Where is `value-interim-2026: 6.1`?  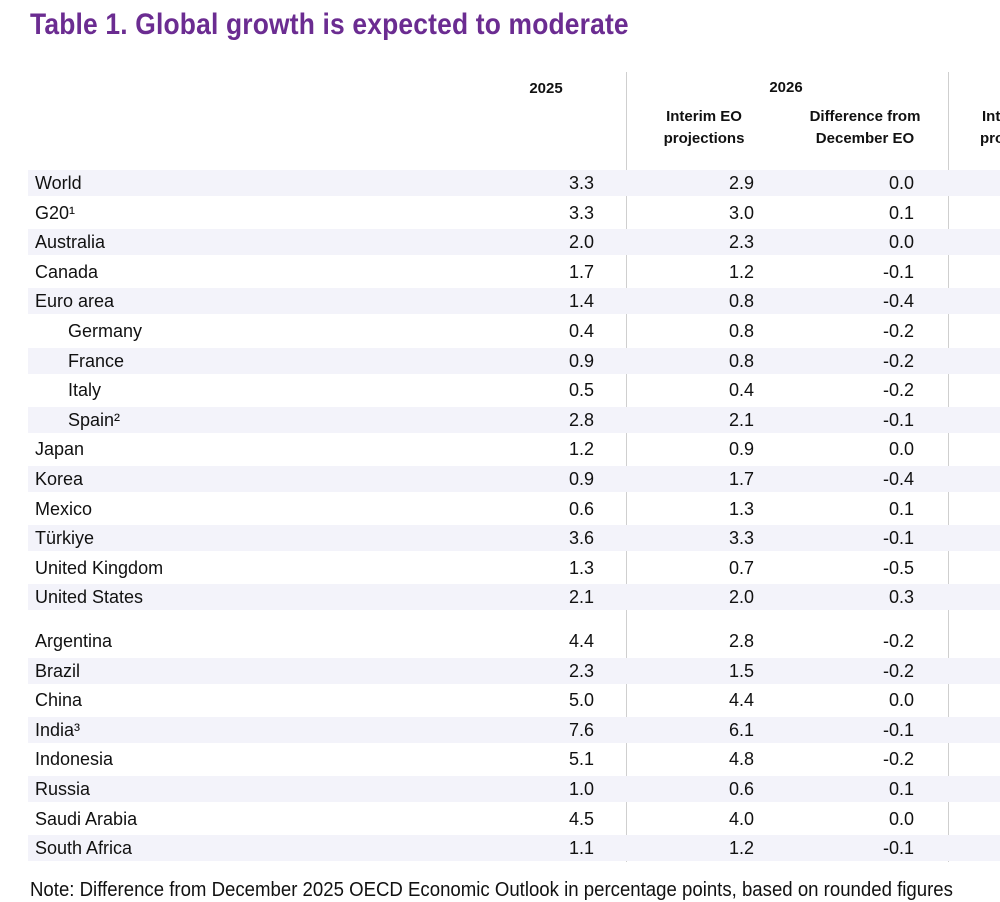 value-interim-2026: 6.1 is located at coordinates (741, 729).